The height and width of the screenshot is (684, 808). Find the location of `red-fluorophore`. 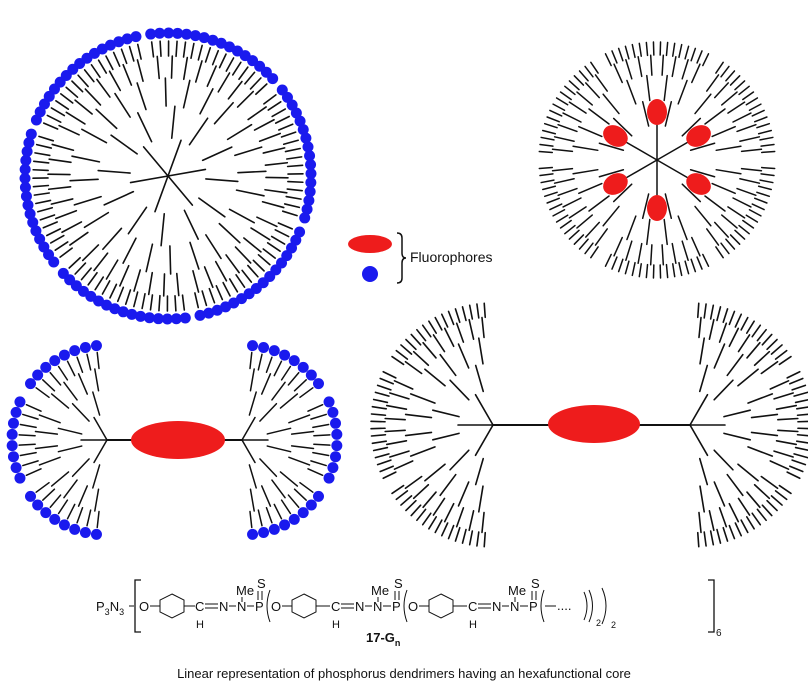

red-fluorophore is located at coordinates (657, 208).